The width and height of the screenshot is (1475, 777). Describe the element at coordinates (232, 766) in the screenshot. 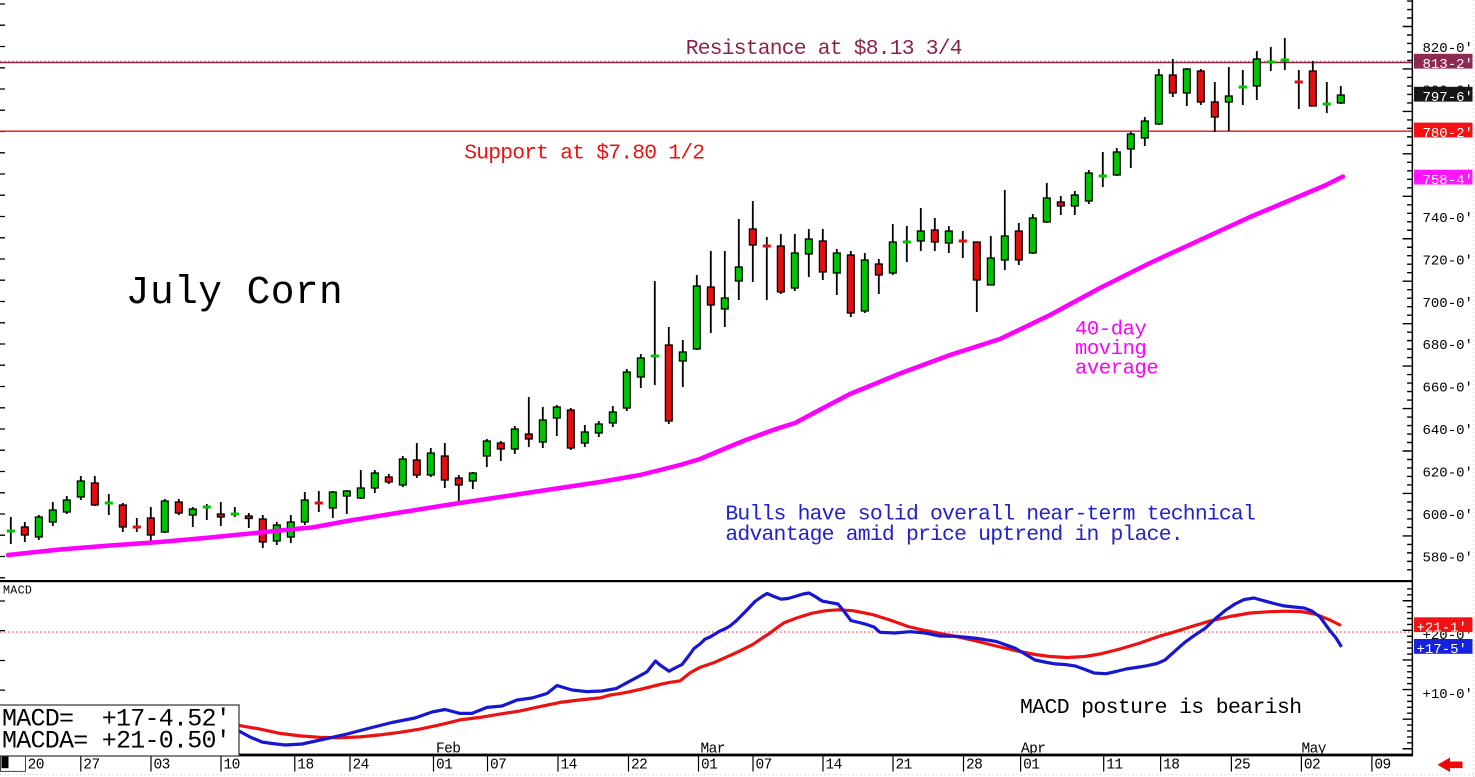

I see `svg-text: 10` at that location.